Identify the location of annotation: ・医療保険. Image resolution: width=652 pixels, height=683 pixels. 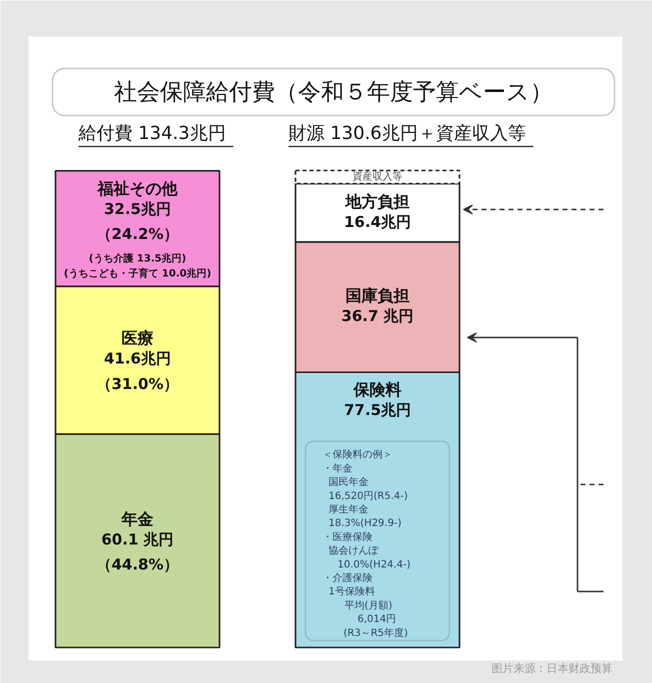
(347, 536).